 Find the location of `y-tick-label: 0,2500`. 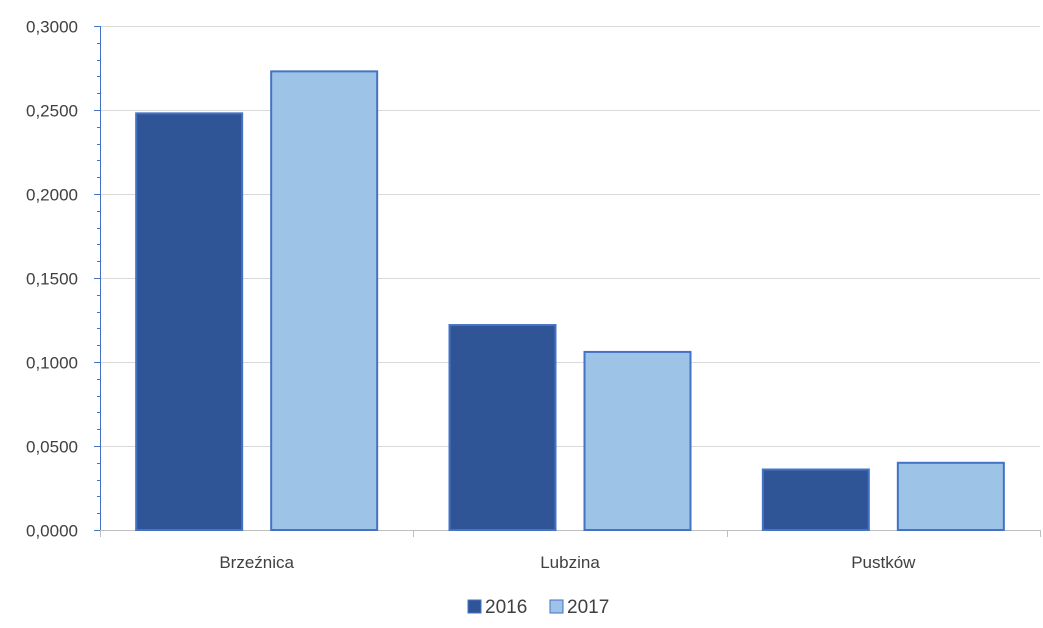

y-tick-label: 0,2500 is located at coordinates (52, 111).